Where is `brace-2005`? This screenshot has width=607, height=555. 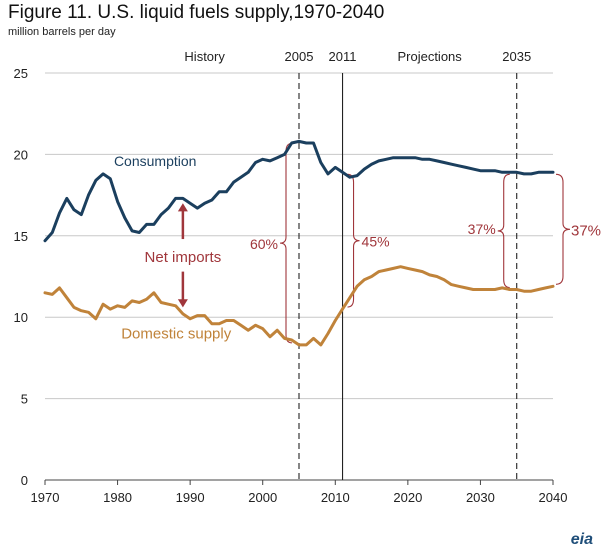 brace-2005 is located at coordinates (286, 243).